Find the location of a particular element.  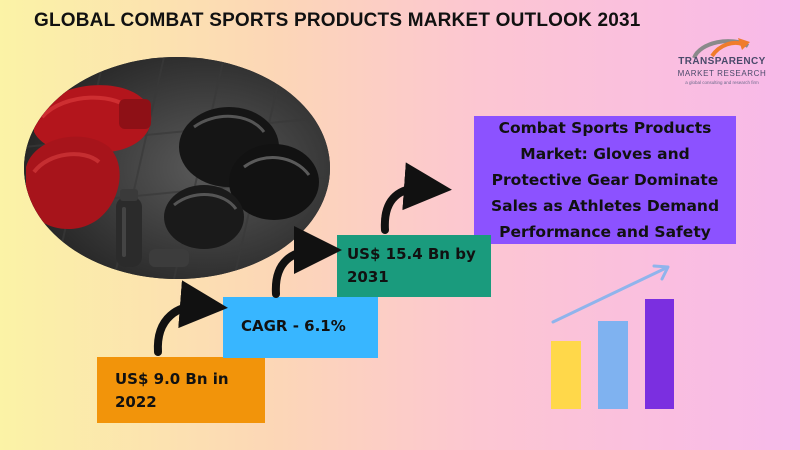

growth-trend-arrow is located at coordinates (609, 295).